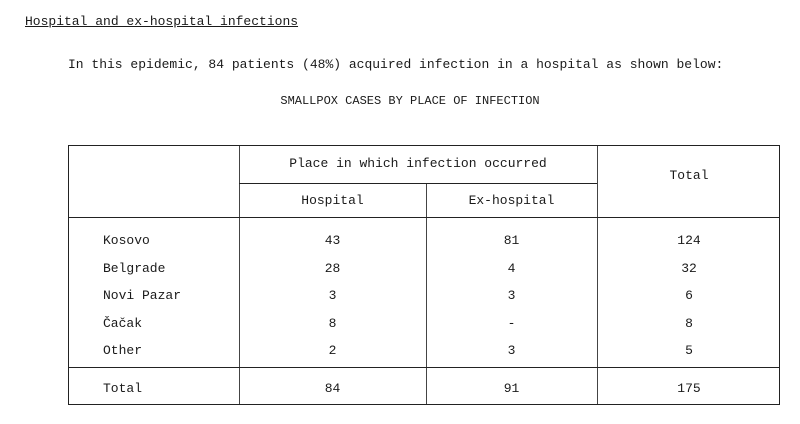 This screenshot has width=800, height=424. I want to click on row-hospital-value: 8, so click(332, 323).